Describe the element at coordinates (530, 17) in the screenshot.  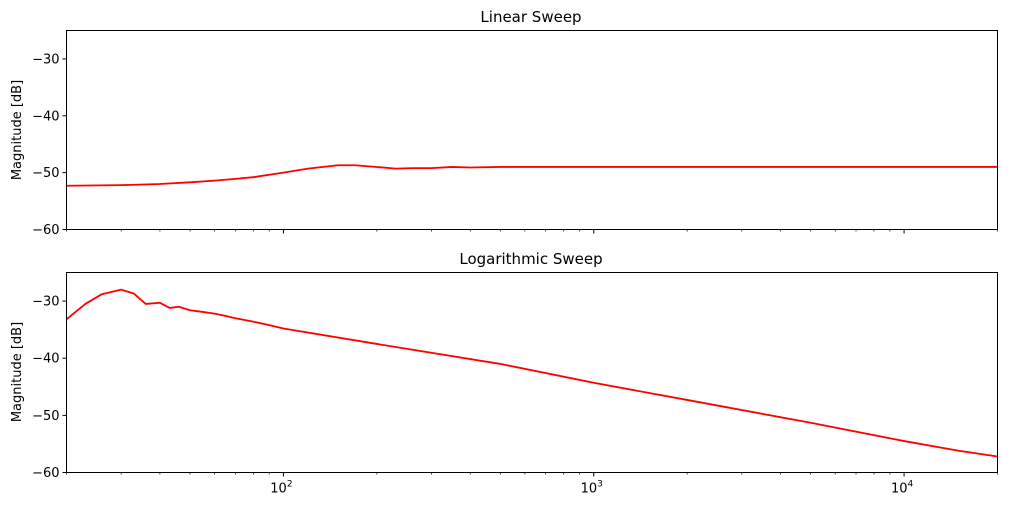
I see `subplot-title: Linear Sweep` at that location.